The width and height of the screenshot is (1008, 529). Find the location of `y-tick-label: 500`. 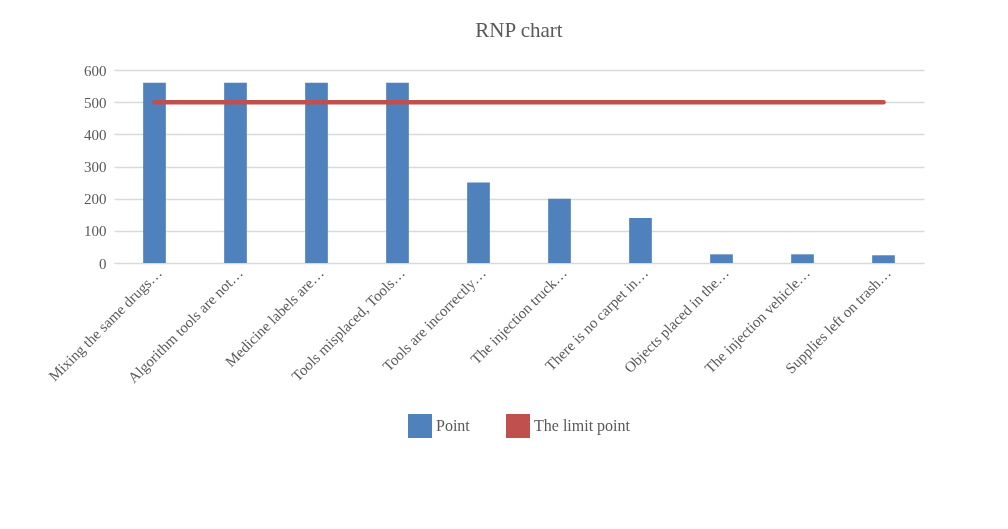

y-tick-label: 500 is located at coordinates (95, 102).